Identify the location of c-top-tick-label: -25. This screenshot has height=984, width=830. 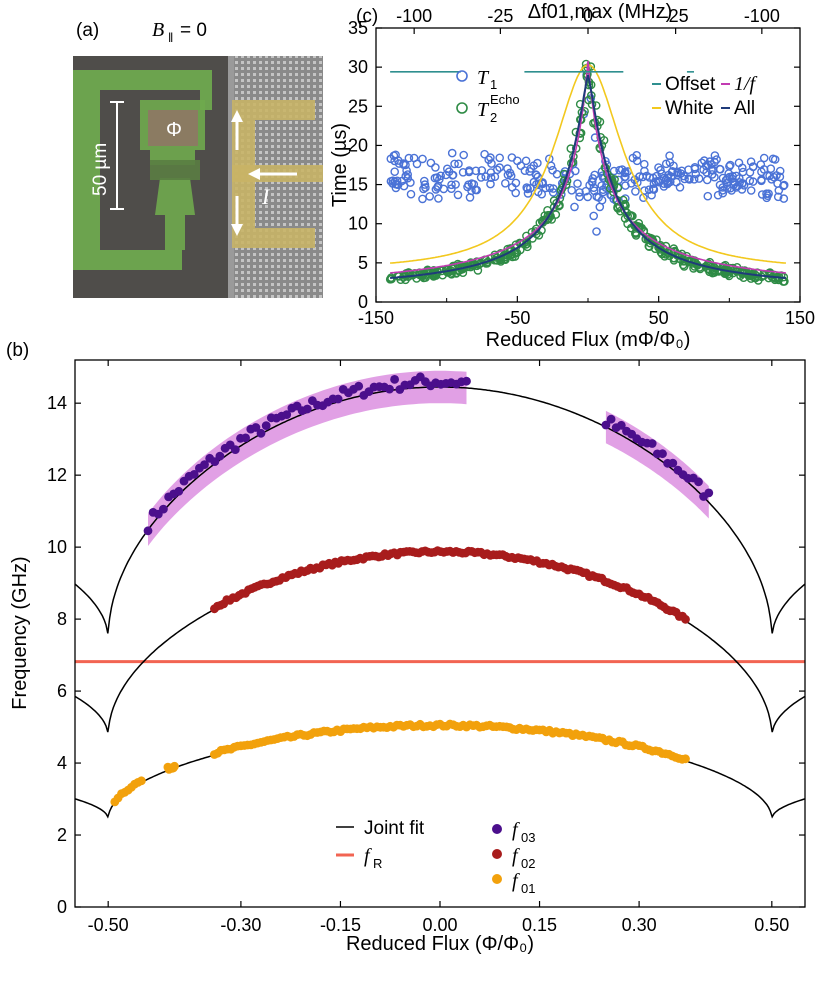
(500, 16).